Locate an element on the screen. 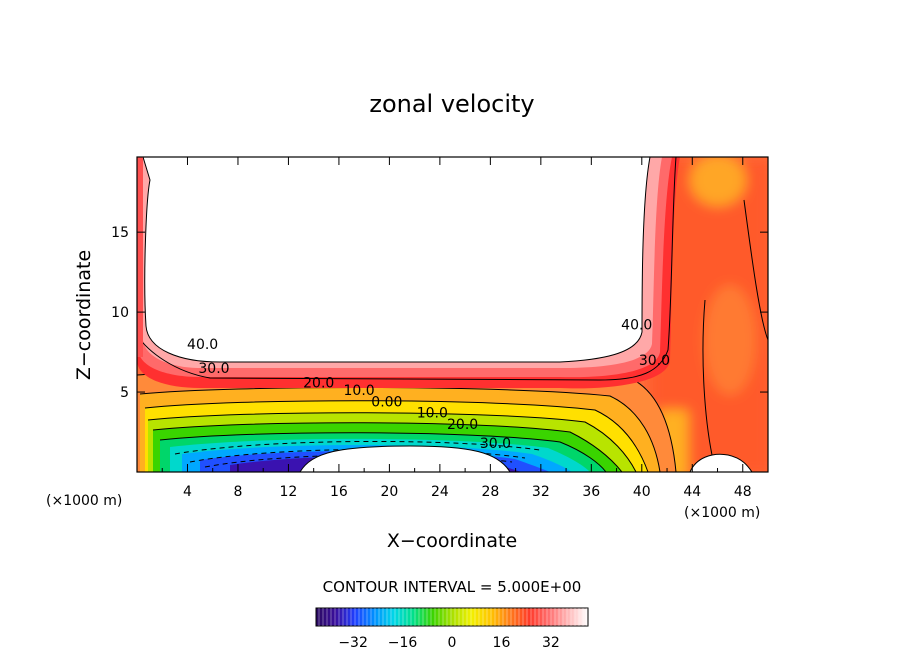 This screenshot has width=904, height=654. x-tick-label: 28 is located at coordinates (490, 492).